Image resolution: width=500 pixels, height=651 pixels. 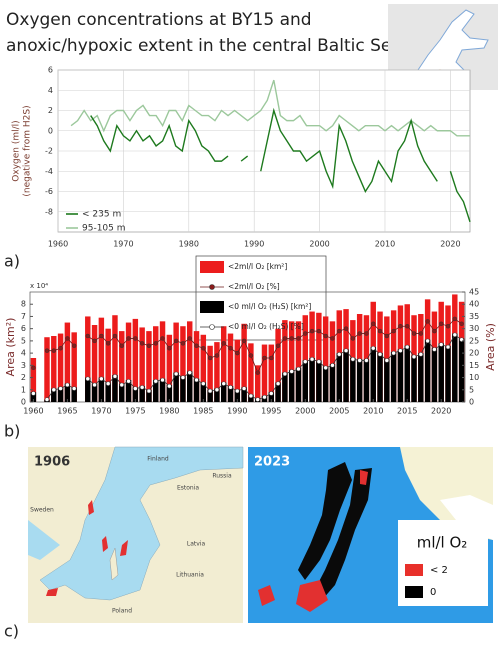 What do you see at coordinates (23, 304) in the screenshot?
I see `y-tick-label: 8` at bounding box center [23, 304].